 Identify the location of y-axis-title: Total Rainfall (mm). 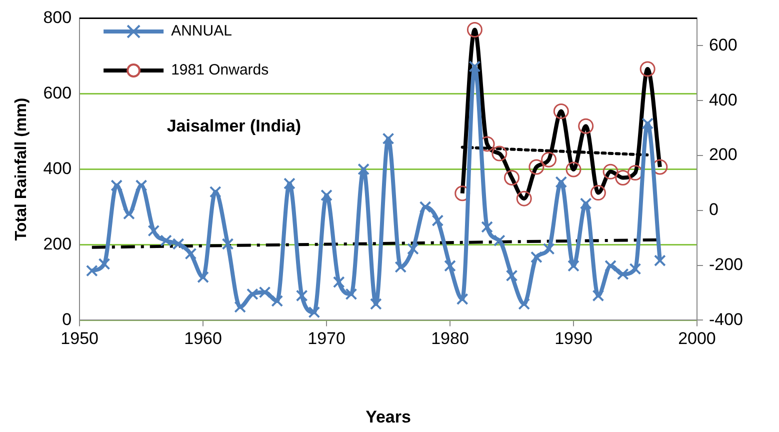
(21, 169).